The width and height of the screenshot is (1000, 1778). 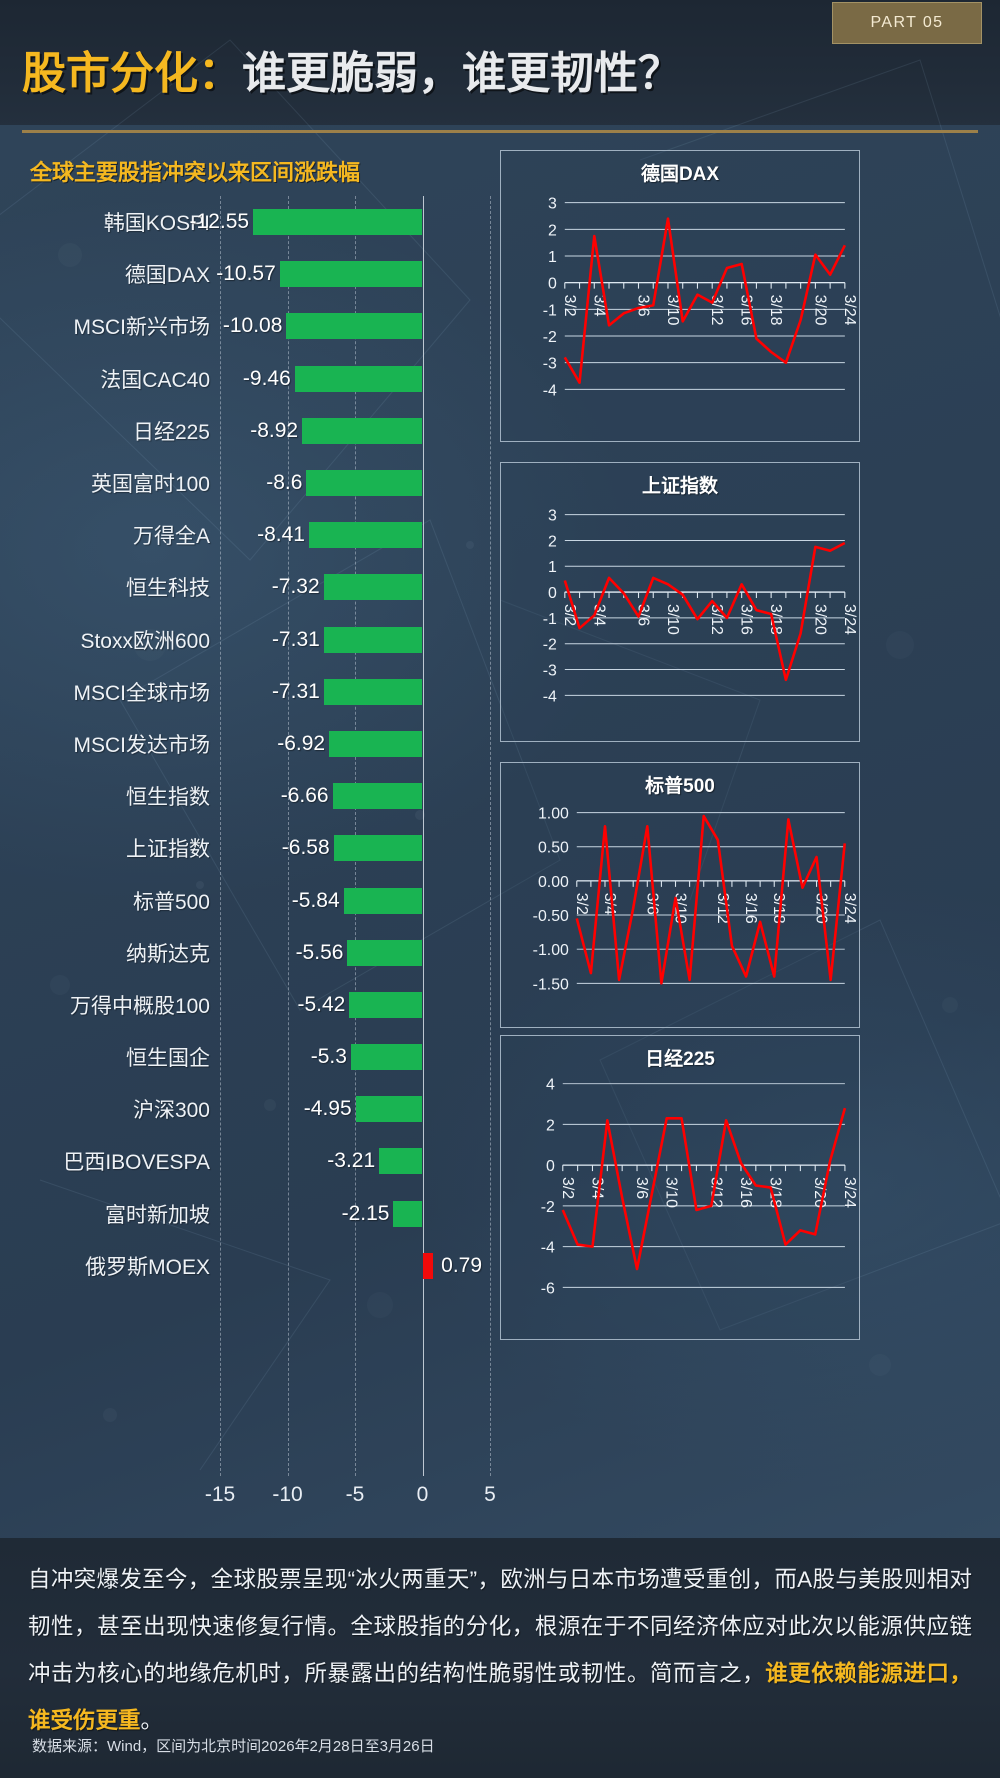 I want to click on bar-category-label: 恒生指数, so click(x=168, y=798).